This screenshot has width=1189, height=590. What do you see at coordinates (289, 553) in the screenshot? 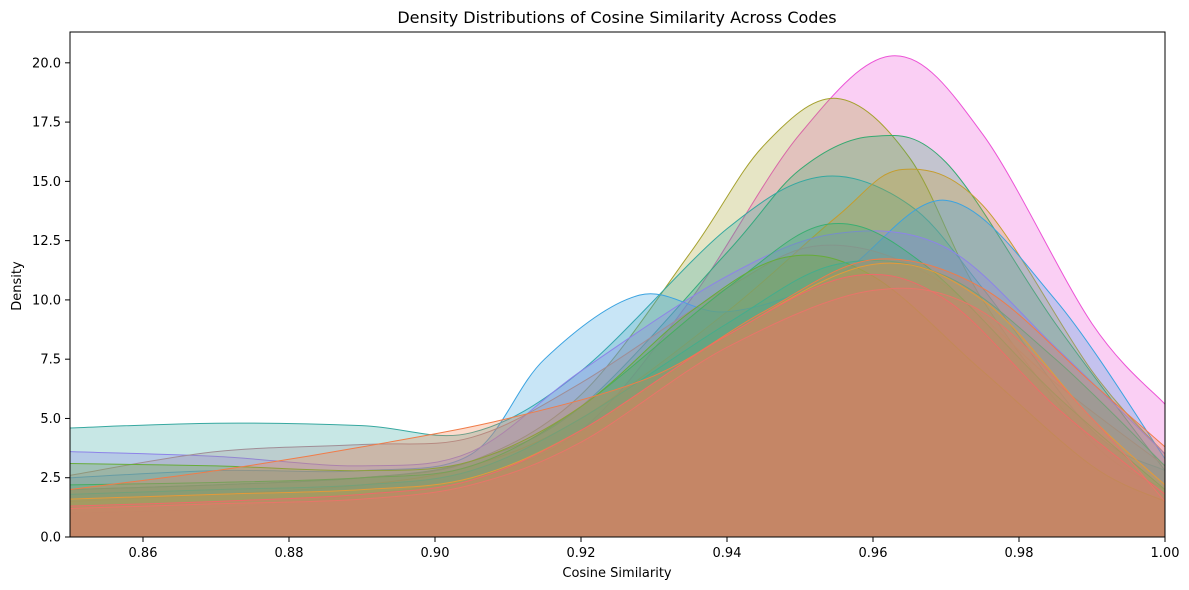
I see `x-tick-label: 0.88` at bounding box center [289, 553].